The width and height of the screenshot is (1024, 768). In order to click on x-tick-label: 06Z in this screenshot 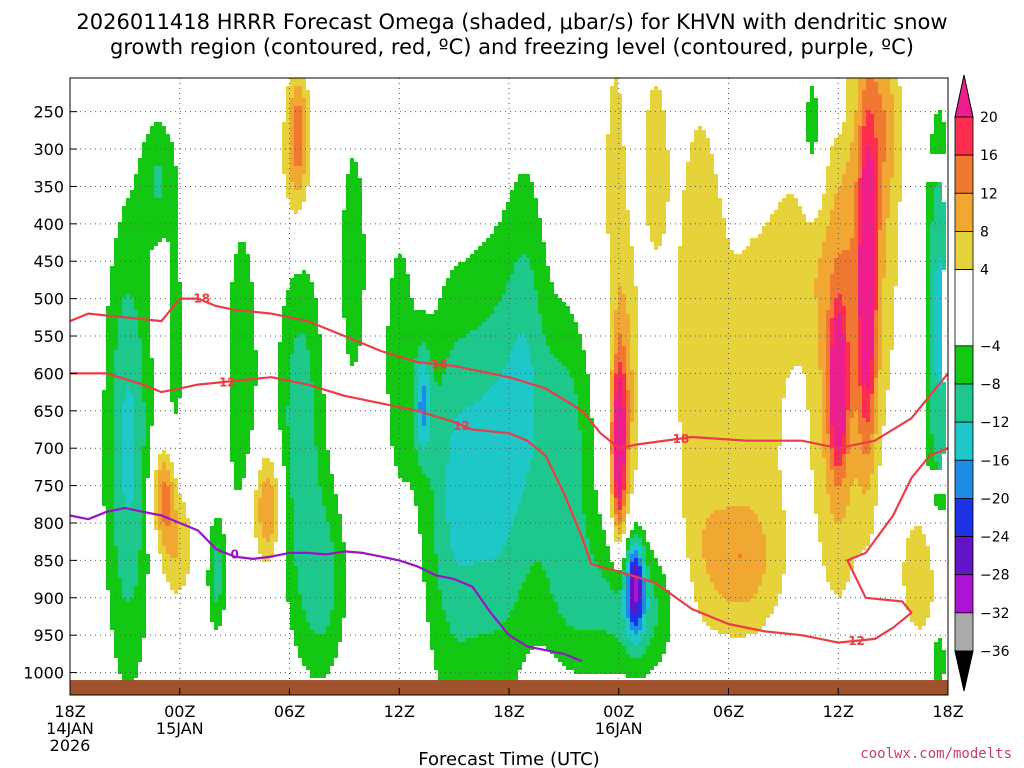, I will do `click(289, 711)`.